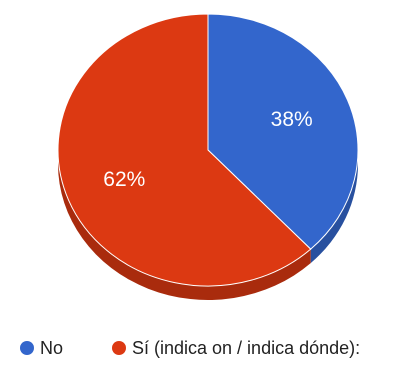 The image size is (416, 368). What do you see at coordinates (246, 348) in the screenshot?
I see `legend-label-1: Sí (indica on / indica dónde):` at bounding box center [246, 348].